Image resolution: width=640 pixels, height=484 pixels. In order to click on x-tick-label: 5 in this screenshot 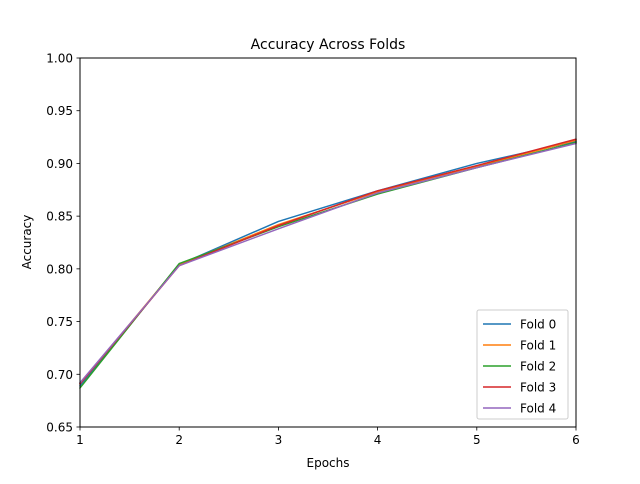, I will do `click(477, 440)`.